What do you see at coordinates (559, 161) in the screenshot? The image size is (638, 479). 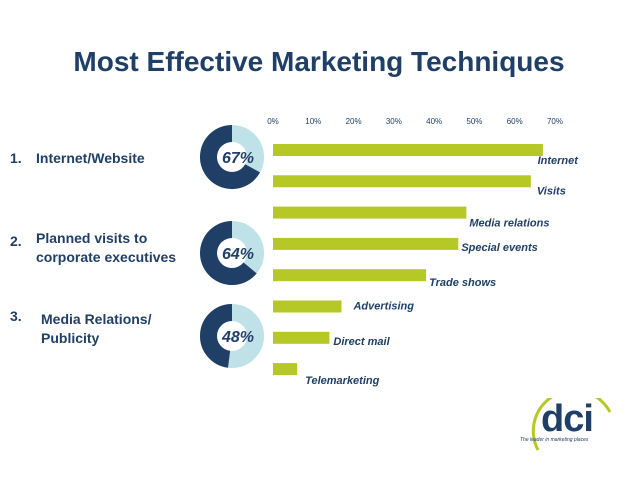 I see `bar-label: Internet` at bounding box center [559, 161].